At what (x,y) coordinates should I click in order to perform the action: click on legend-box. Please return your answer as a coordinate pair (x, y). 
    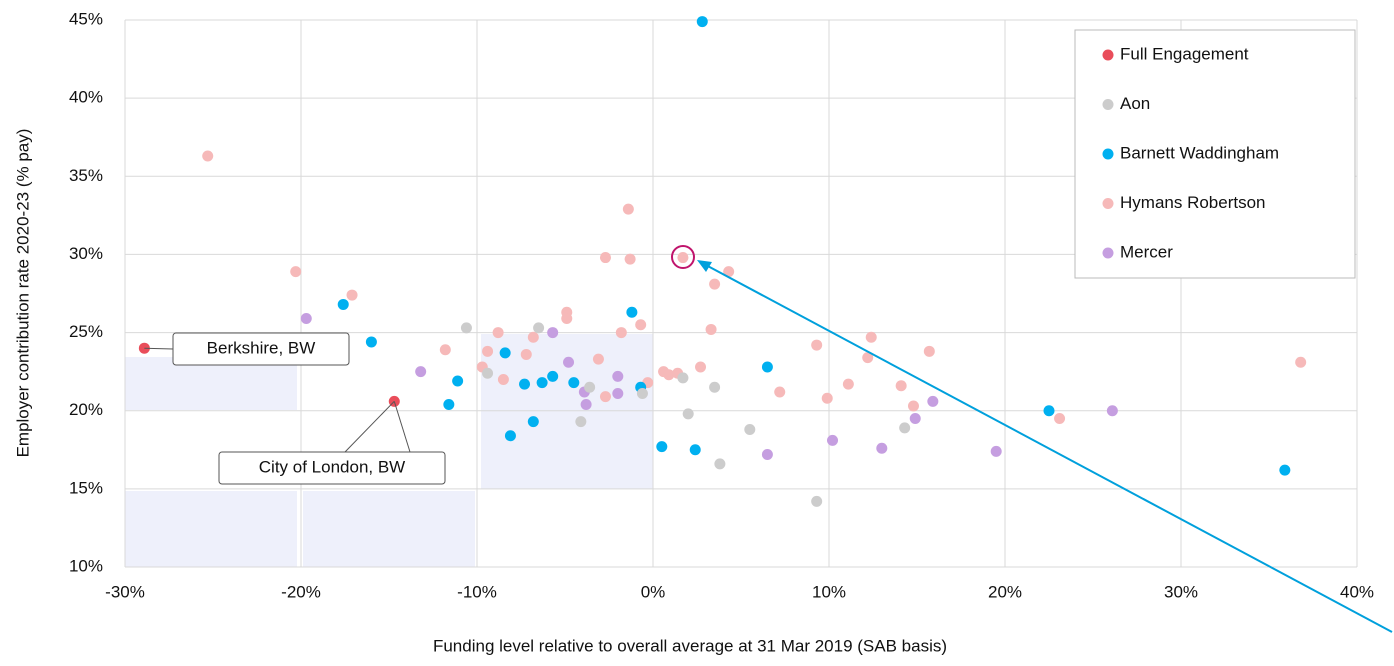
    Looking at the image, I should click on (1215, 154).